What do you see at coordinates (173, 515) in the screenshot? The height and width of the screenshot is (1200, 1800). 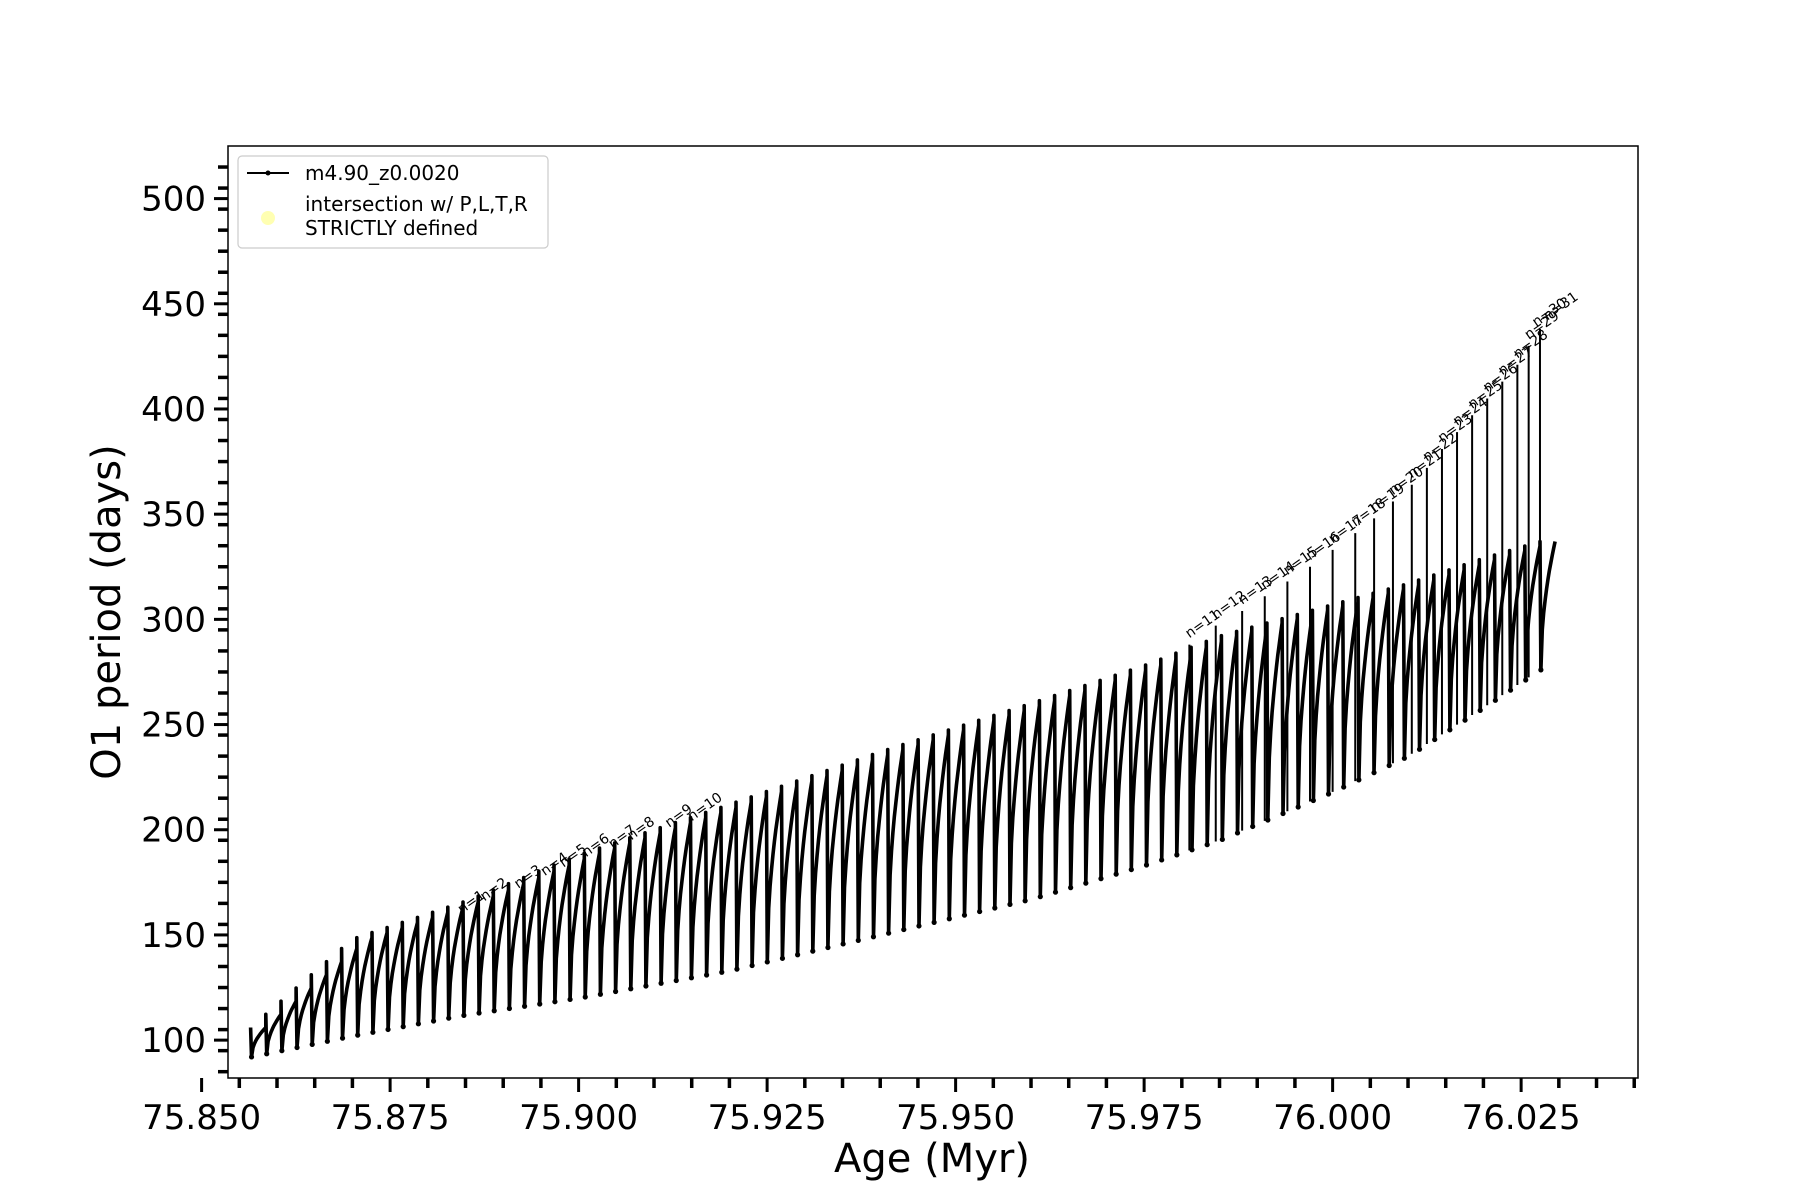 I see `y-tick-label: 350` at bounding box center [173, 515].